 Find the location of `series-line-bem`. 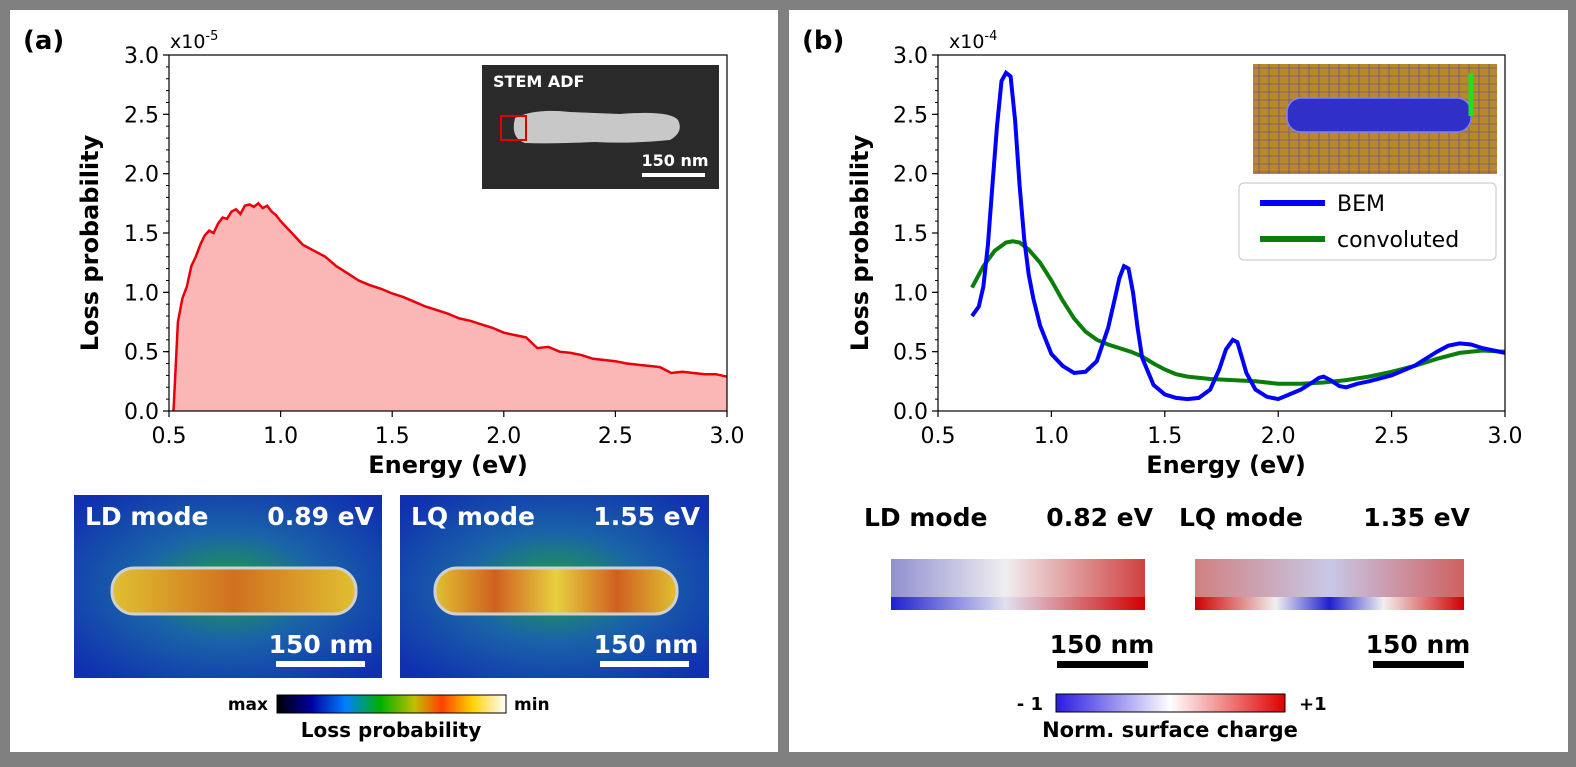

series-line-bem is located at coordinates (1237, 235).